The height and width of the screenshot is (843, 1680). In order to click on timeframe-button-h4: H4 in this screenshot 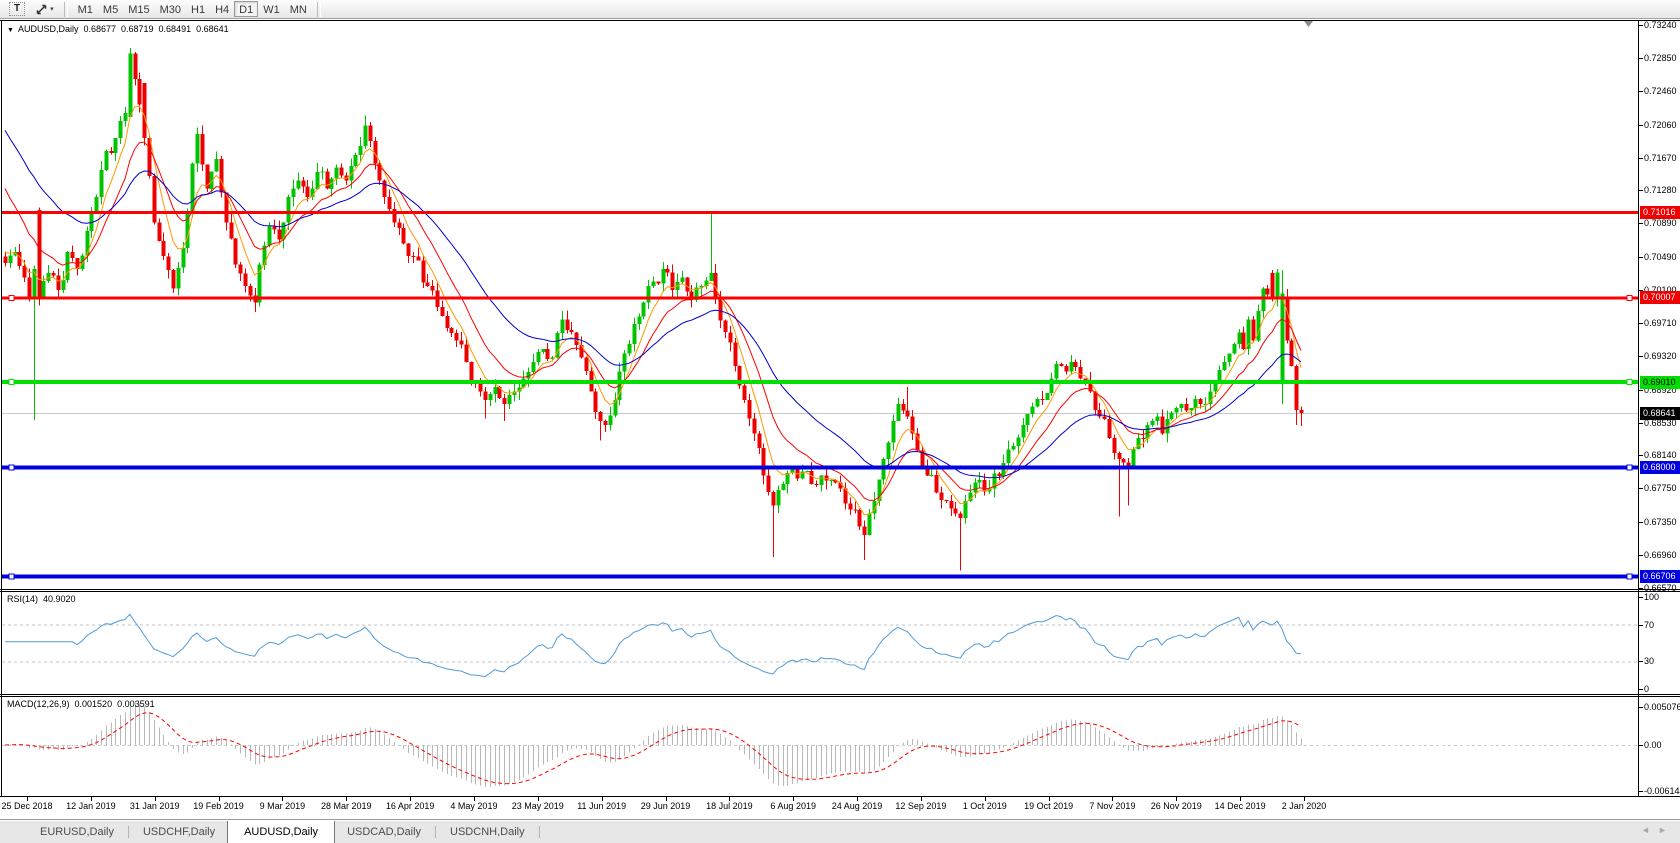, I will do `click(222, 9)`.